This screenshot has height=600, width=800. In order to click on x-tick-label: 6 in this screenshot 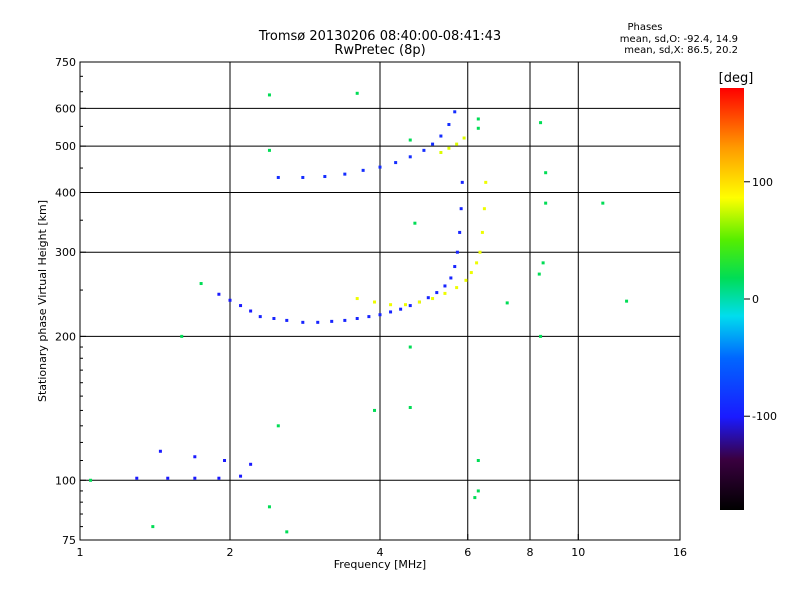, I will do `click(467, 552)`.